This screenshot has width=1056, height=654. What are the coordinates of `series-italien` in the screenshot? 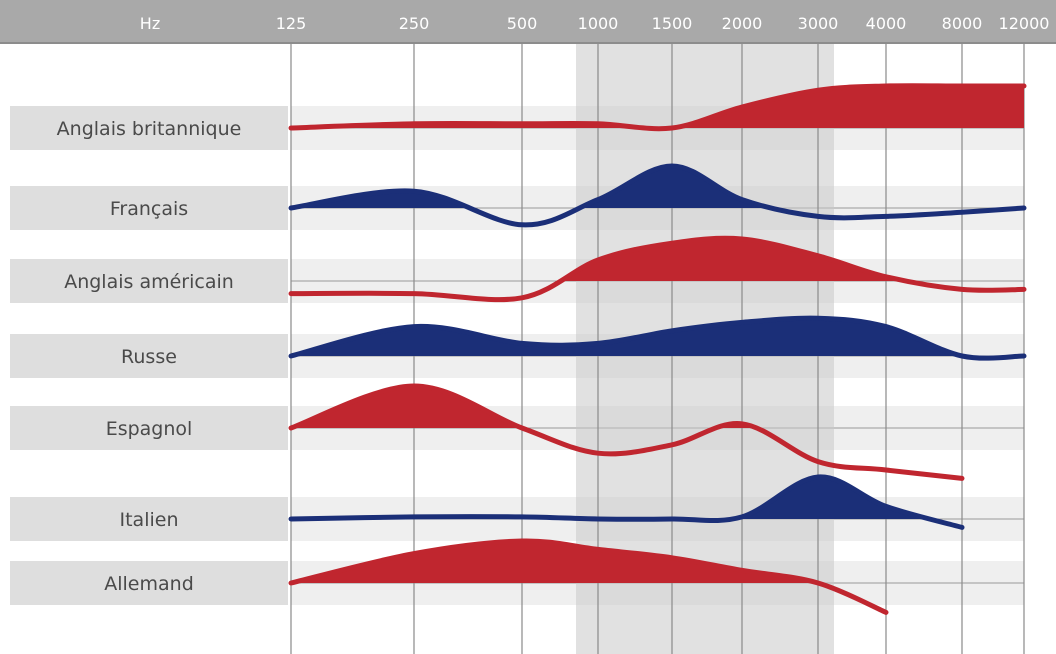 It's located at (626, 502).